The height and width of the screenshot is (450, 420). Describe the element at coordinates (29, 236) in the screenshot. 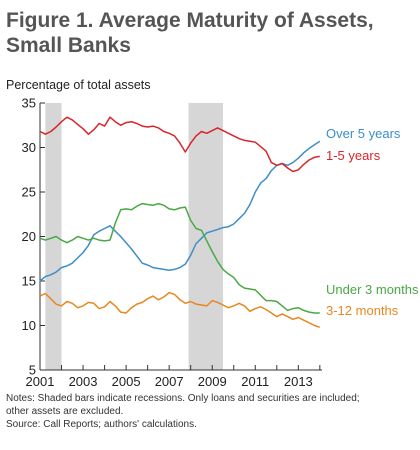

I see `y-tick-label-20: 20` at that location.